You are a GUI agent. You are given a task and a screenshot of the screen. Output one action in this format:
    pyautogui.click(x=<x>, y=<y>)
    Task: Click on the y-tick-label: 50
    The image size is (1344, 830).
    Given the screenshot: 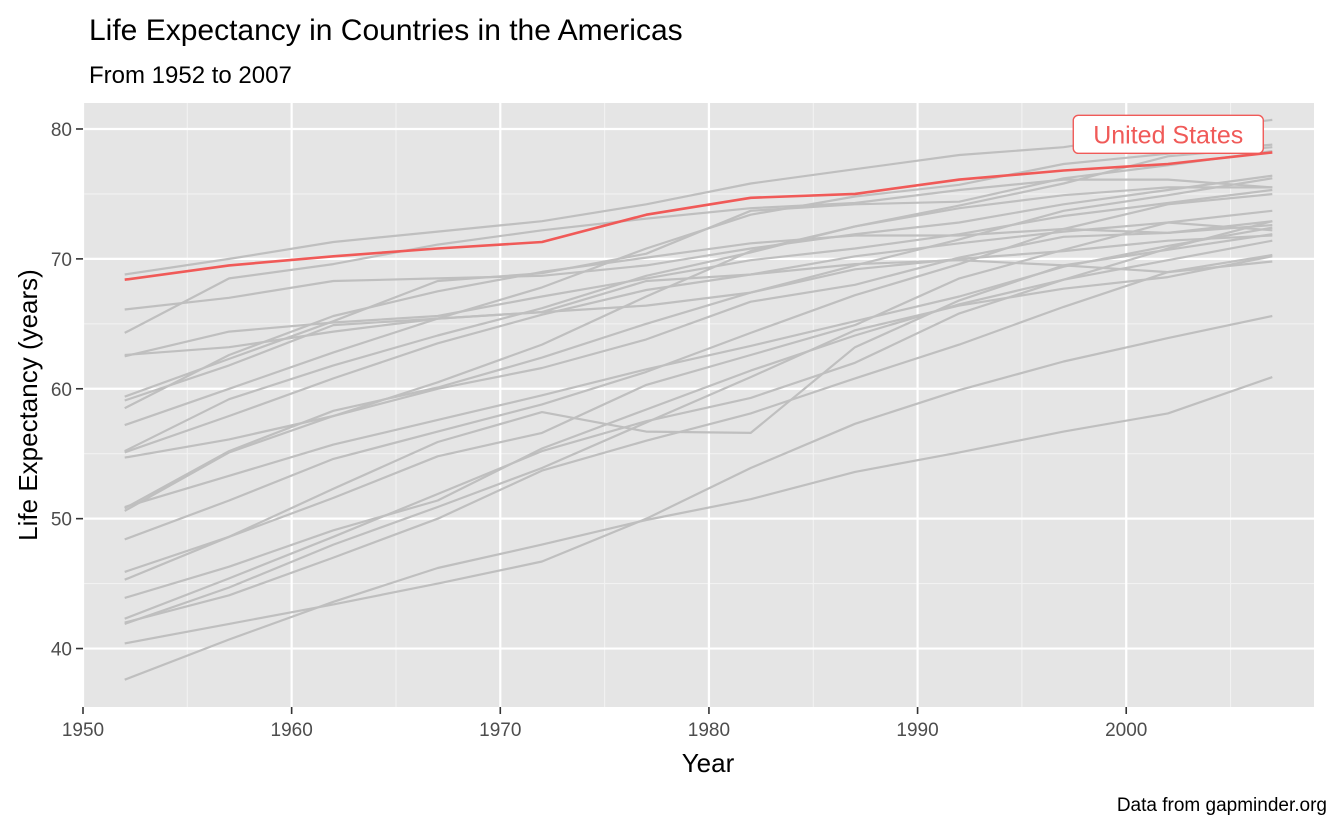 What is the action you would take?
    pyautogui.click(x=61, y=520)
    